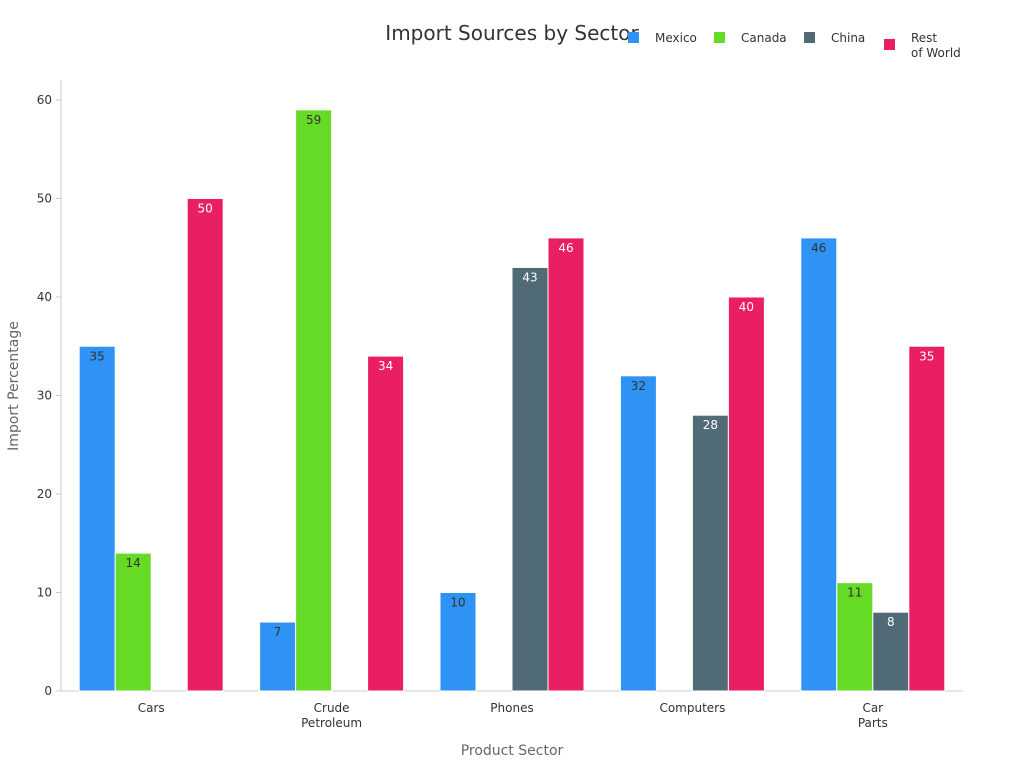 The height and width of the screenshot is (768, 1024). What do you see at coordinates (331, 723) in the screenshot?
I see `x-tick-label: Petroleum` at bounding box center [331, 723].